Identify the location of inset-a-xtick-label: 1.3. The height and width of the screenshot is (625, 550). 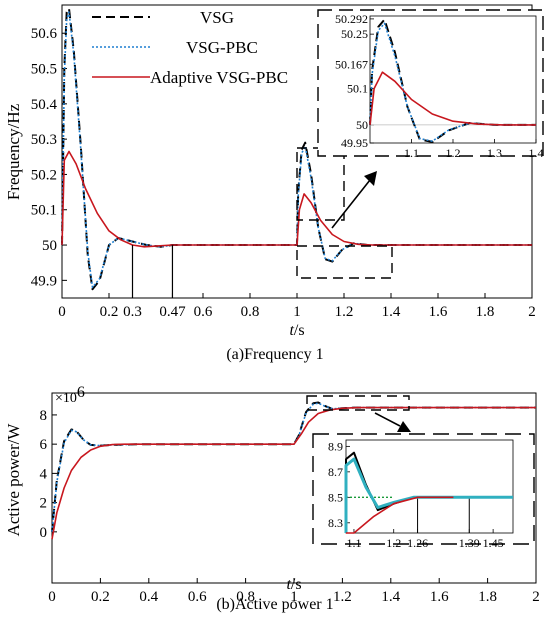
(494, 153).